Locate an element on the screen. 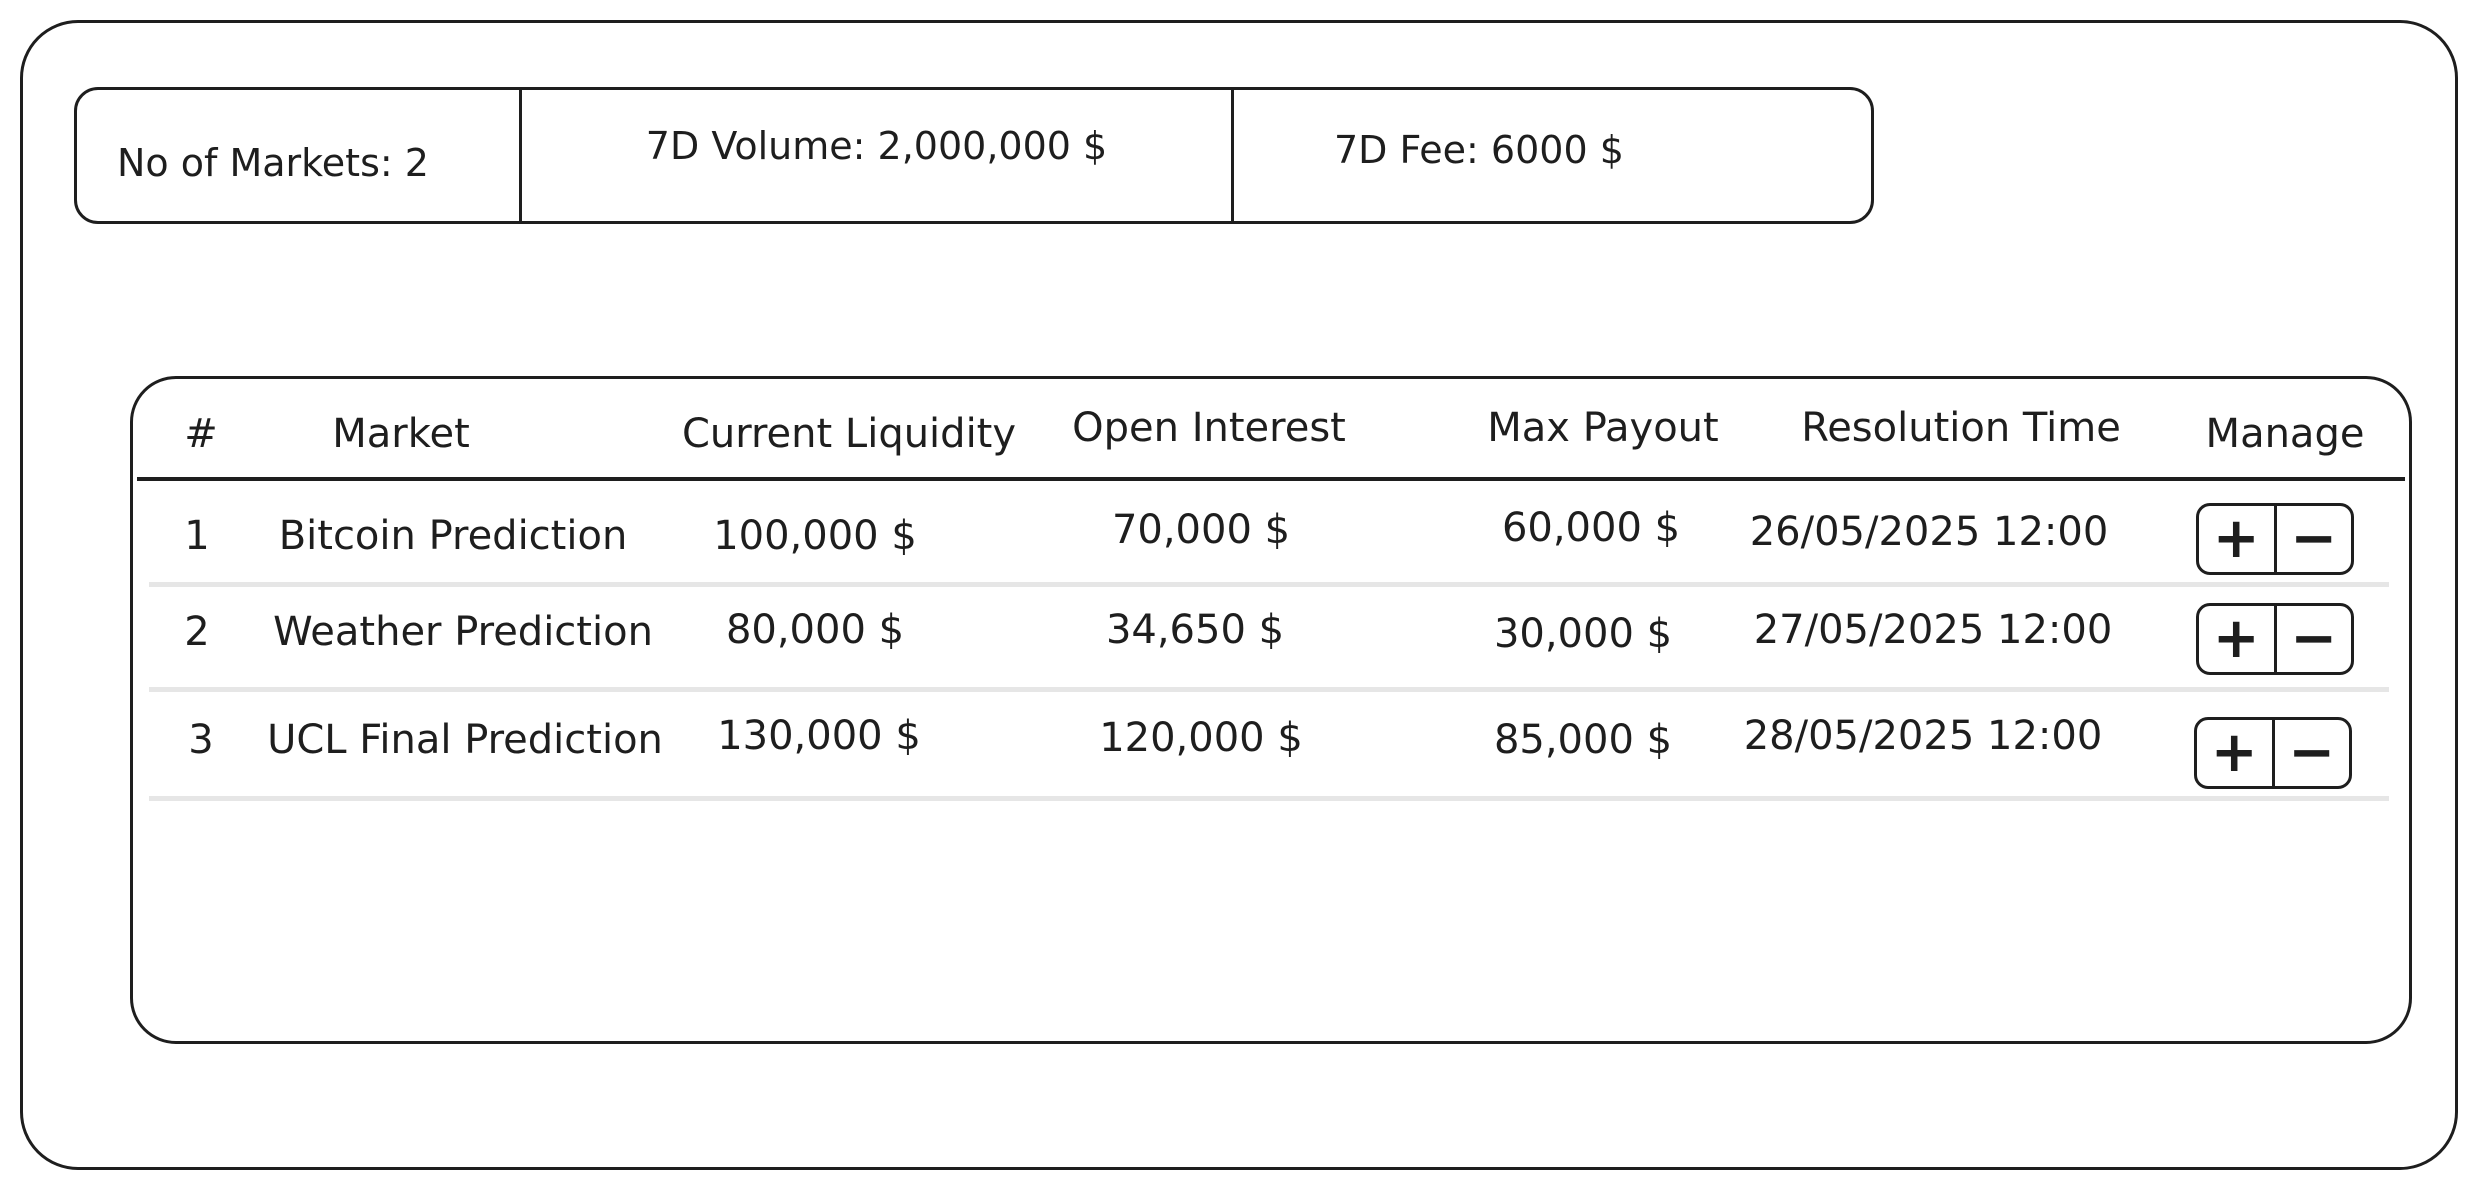  row-market: Bitcoin Prediction is located at coordinates (453, 536).